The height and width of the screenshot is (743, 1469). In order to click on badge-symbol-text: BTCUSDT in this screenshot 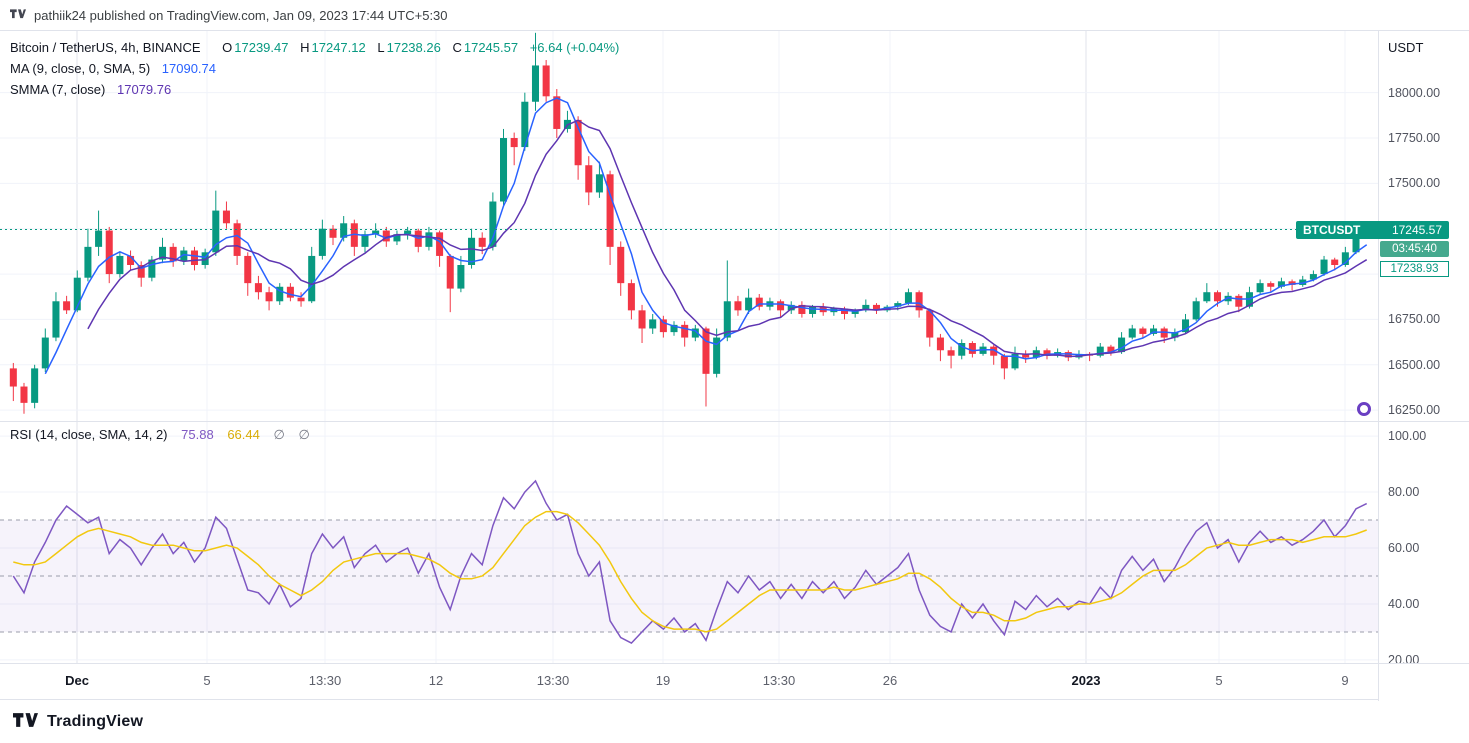, I will do `click(1332, 229)`.